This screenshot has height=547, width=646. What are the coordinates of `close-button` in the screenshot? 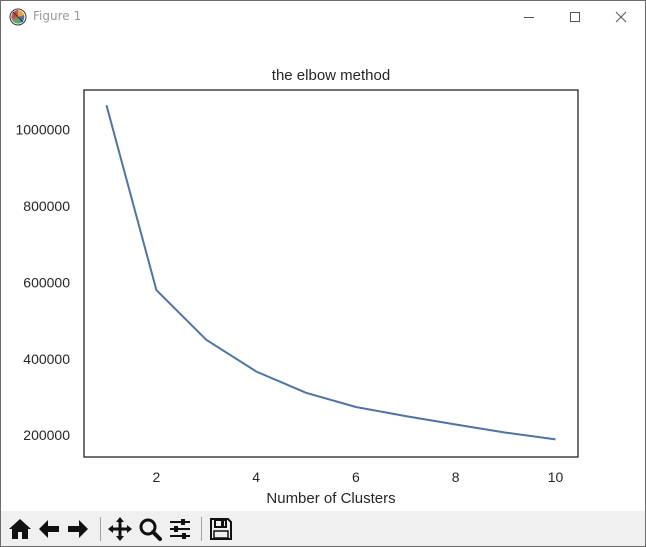 It's located at (621, 16).